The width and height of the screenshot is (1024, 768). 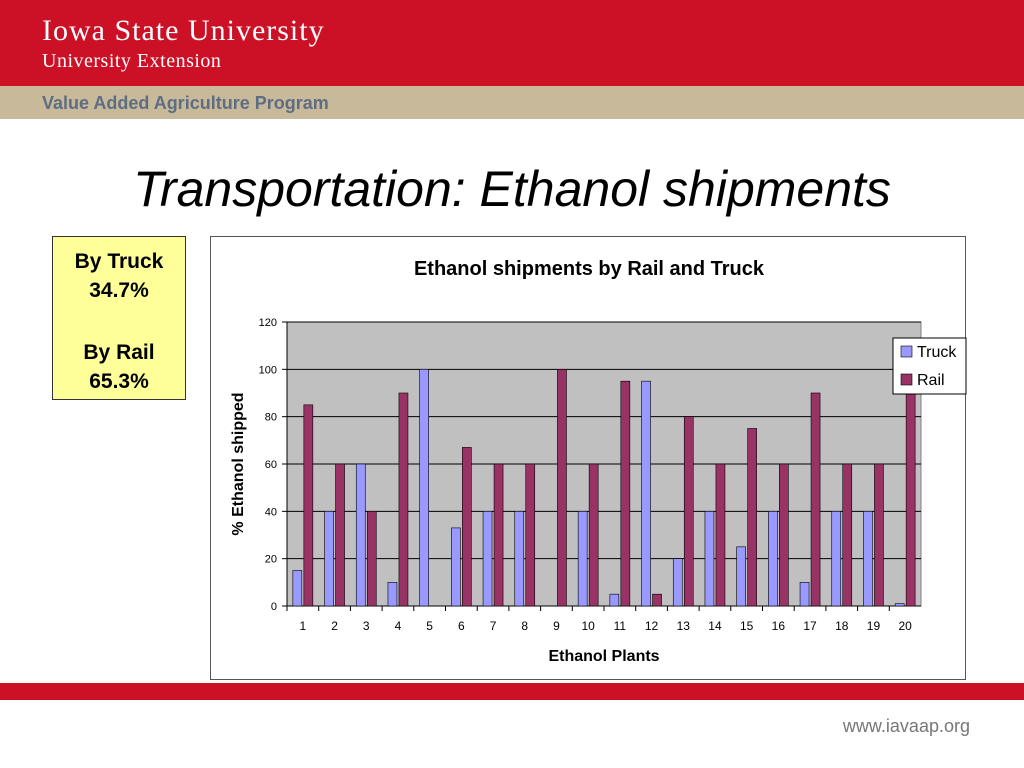 What do you see at coordinates (747, 626) in the screenshot?
I see `x-tick-label: 15` at bounding box center [747, 626].